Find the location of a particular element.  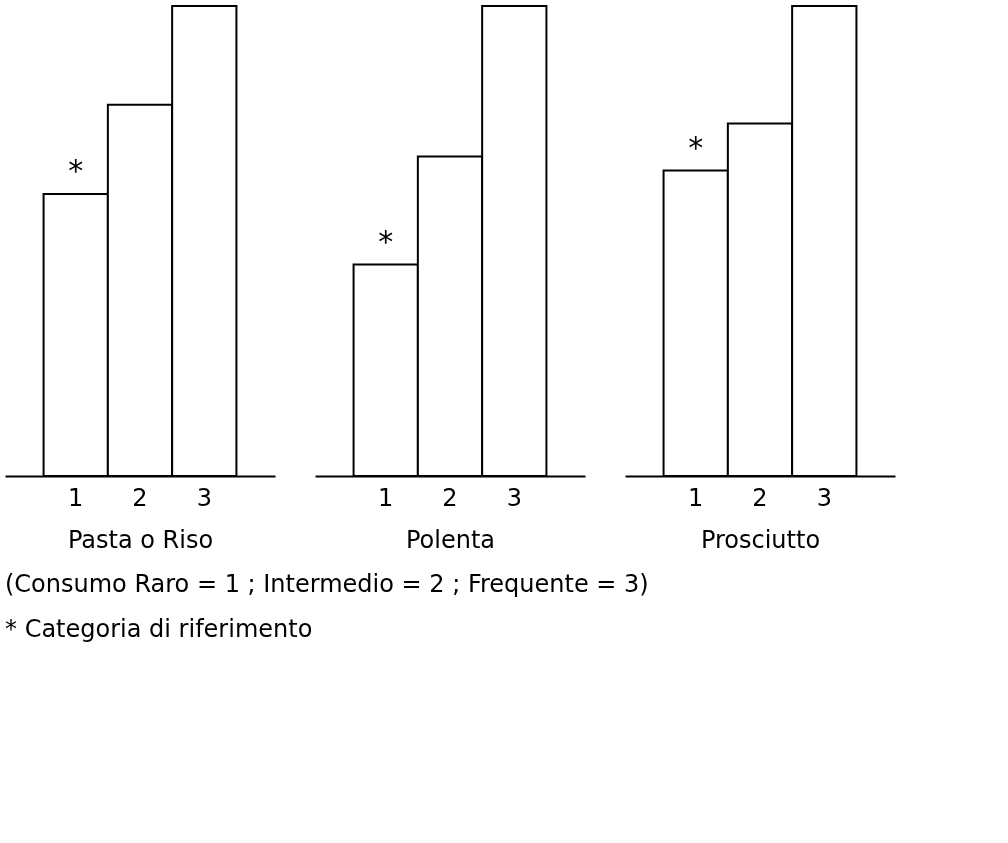

x-axis-title: Pasta o Riso is located at coordinates (140, 539).